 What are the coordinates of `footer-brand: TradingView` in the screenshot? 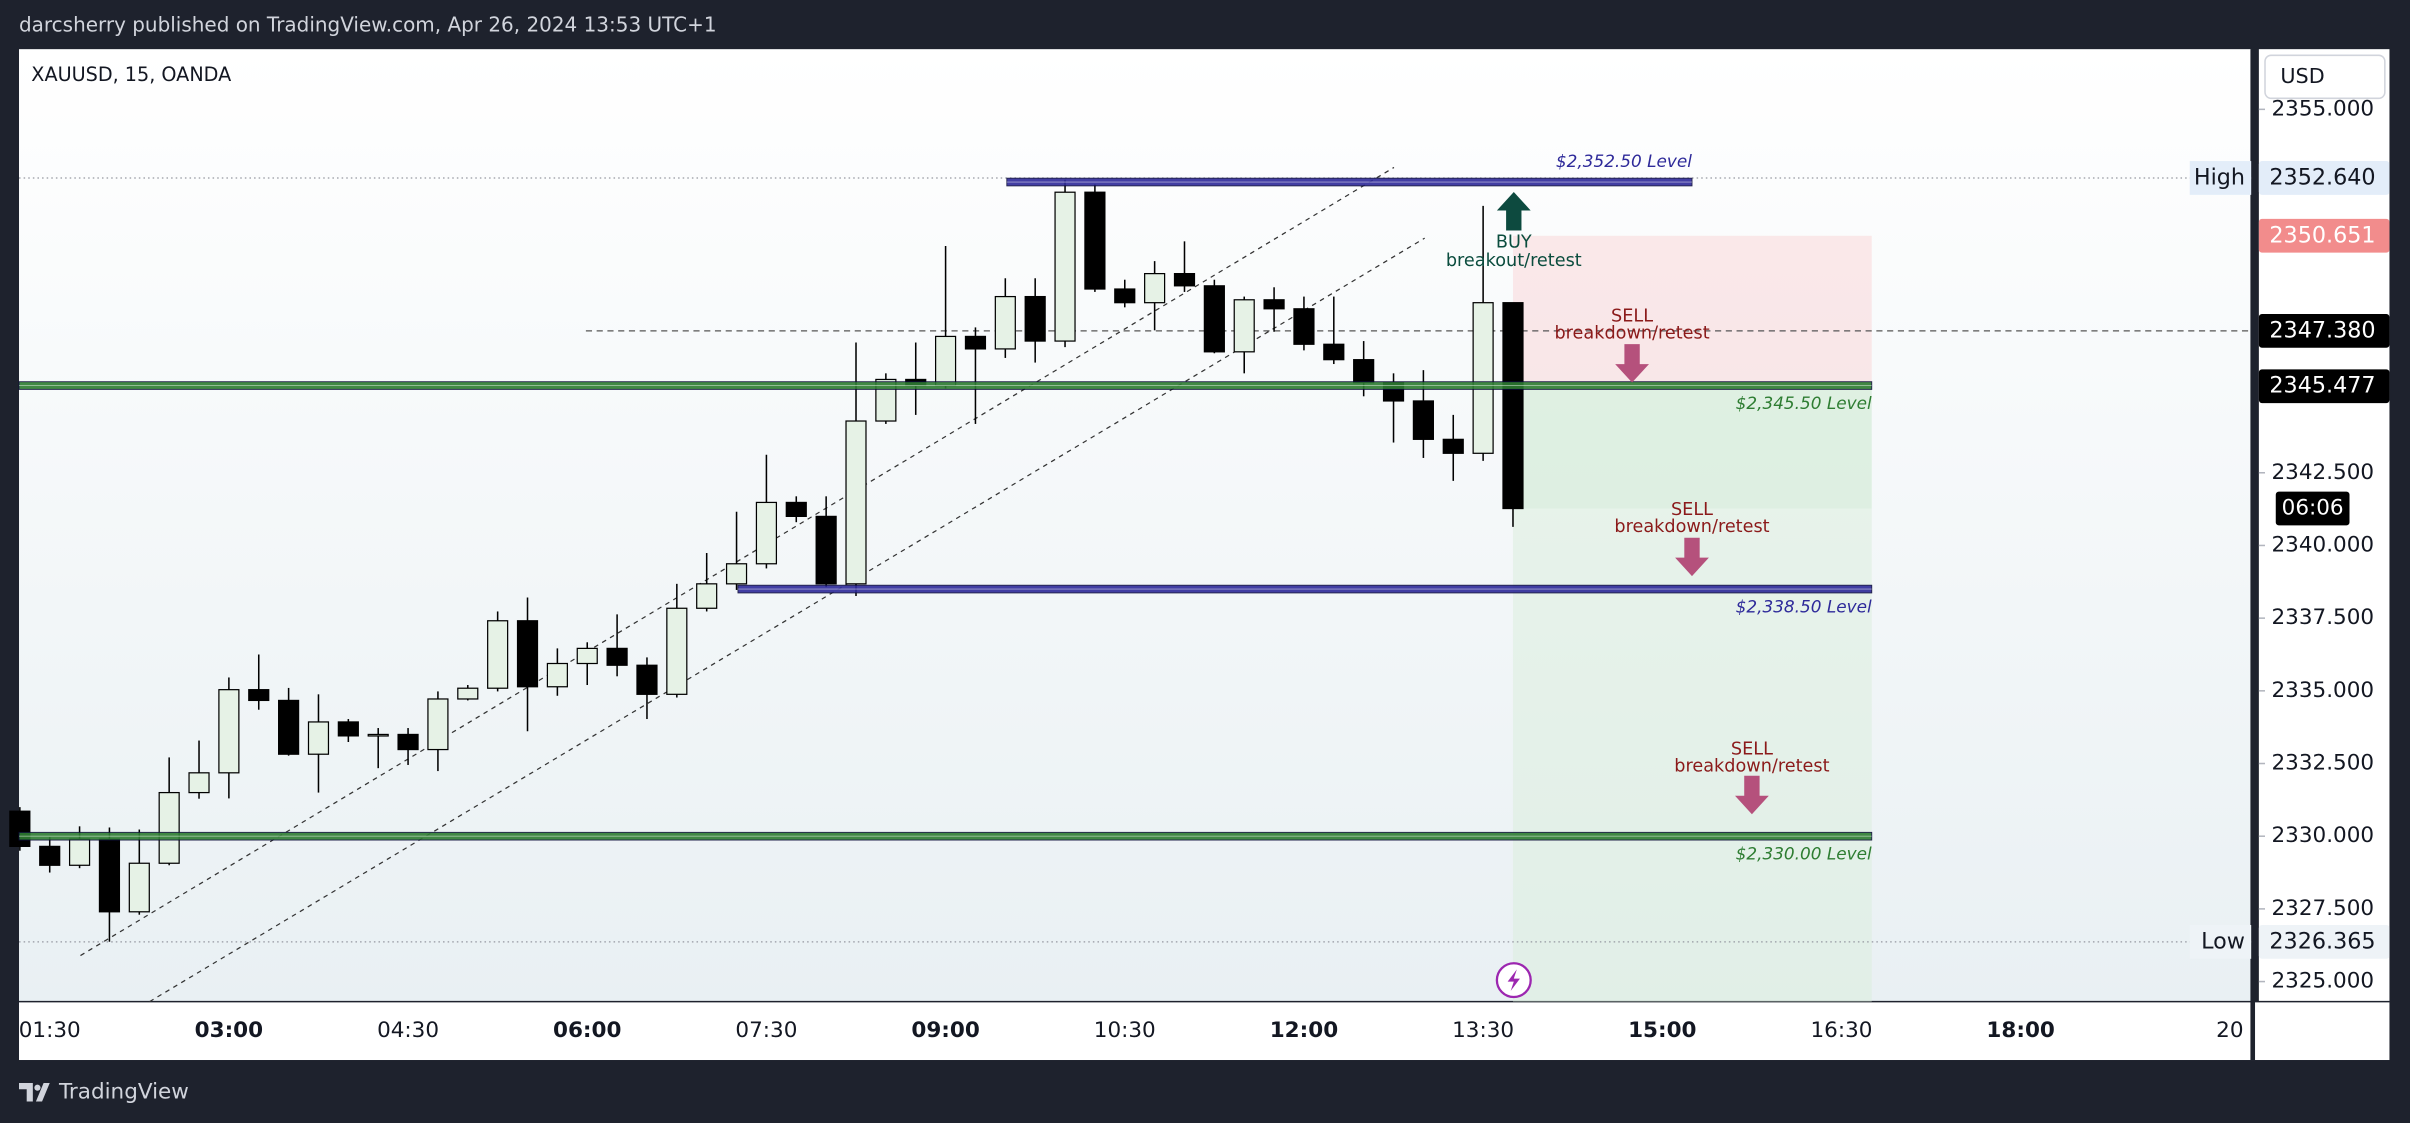 It's located at (123, 1091).